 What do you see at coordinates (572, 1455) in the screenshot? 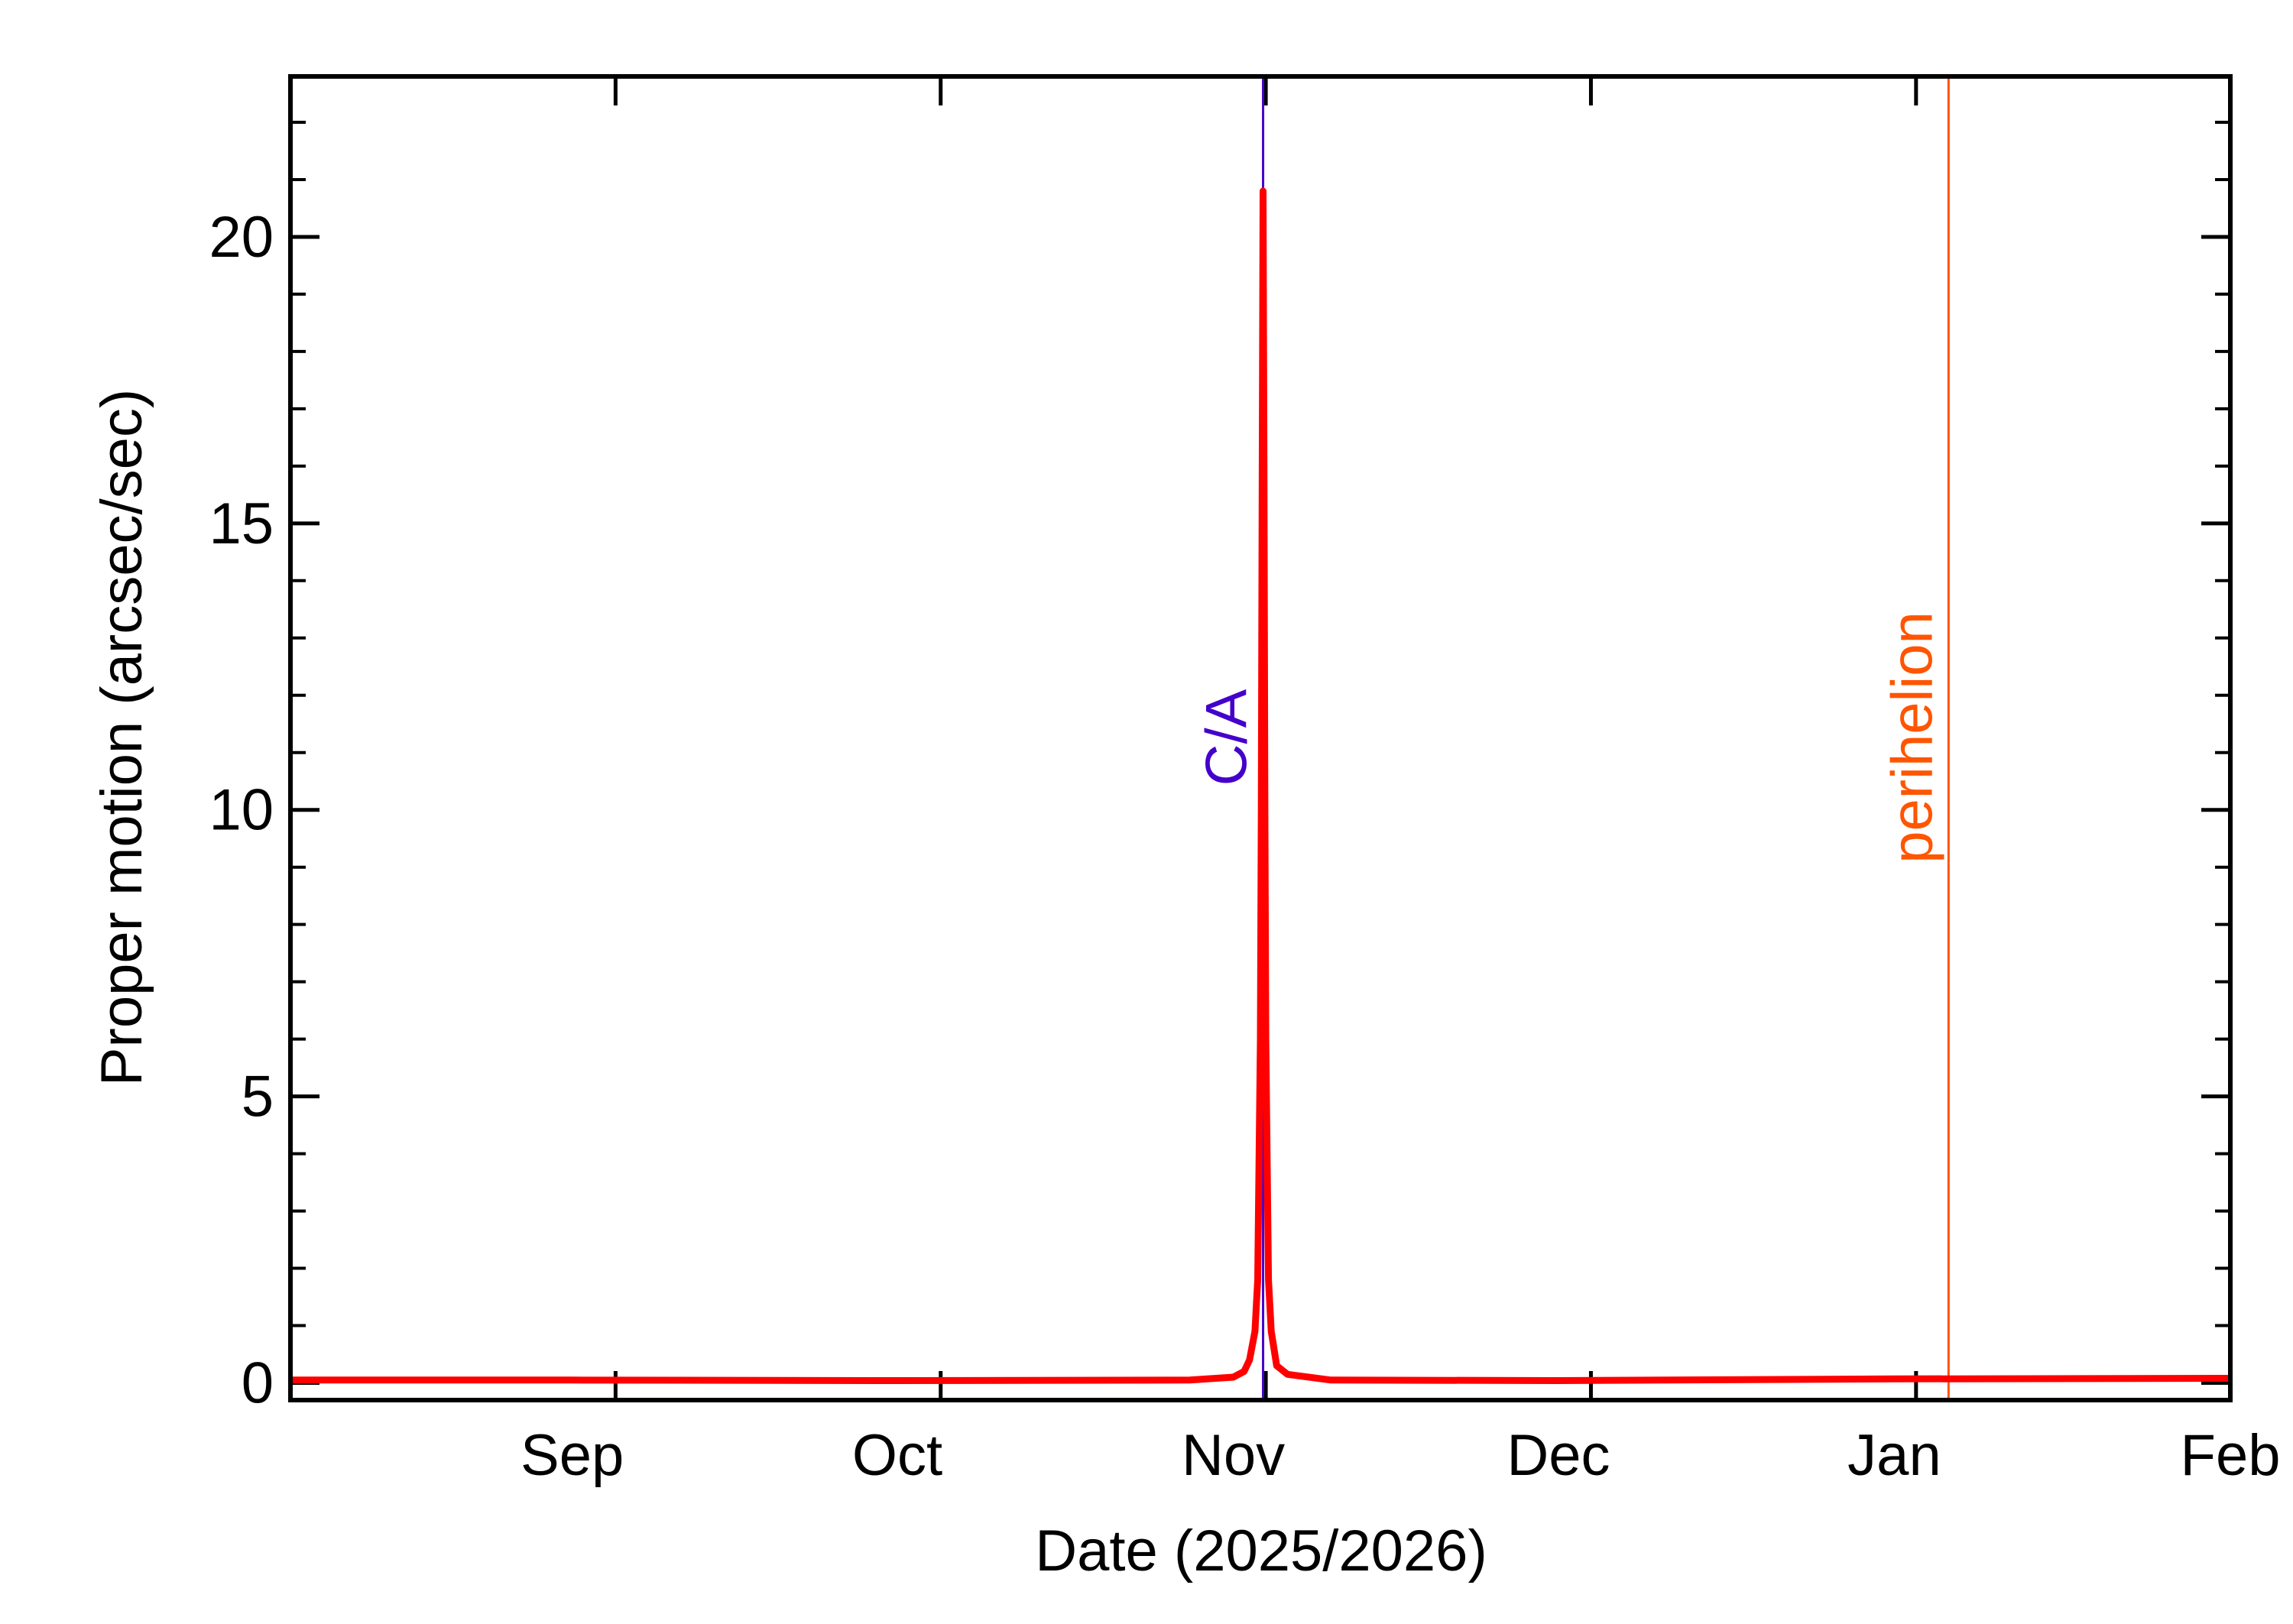
I see `x-tick-label: Sep` at bounding box center [572, 1455].